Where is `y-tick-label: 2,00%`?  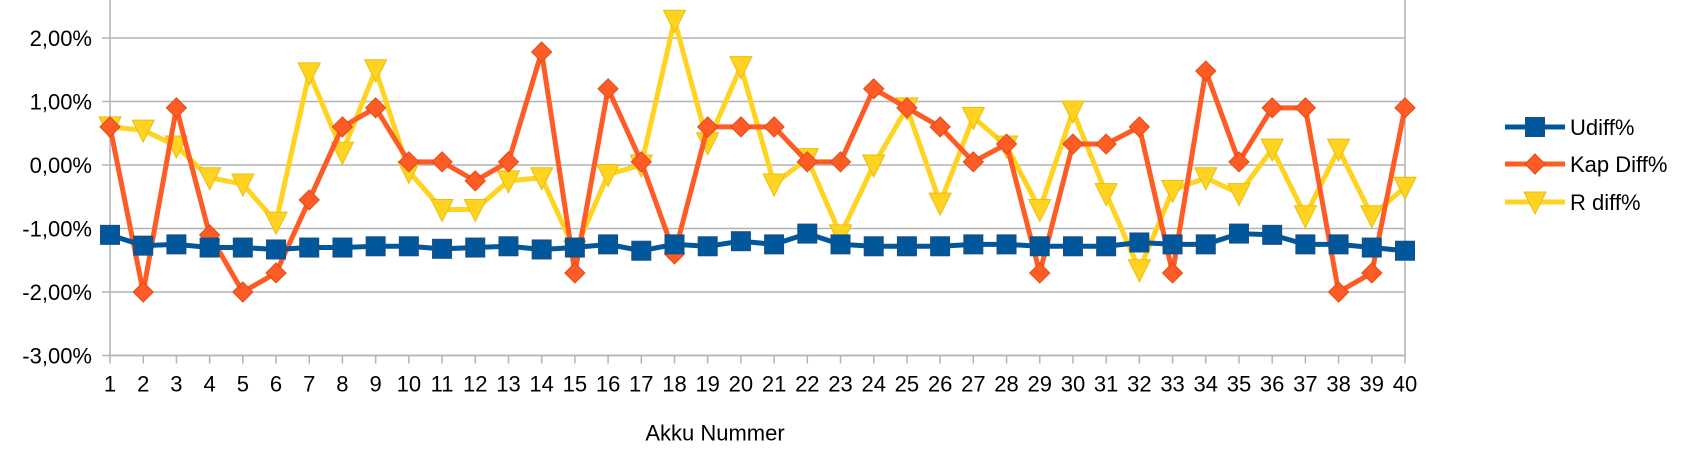 y-tick-label: 2,00% is located at coordinates (61, 38).